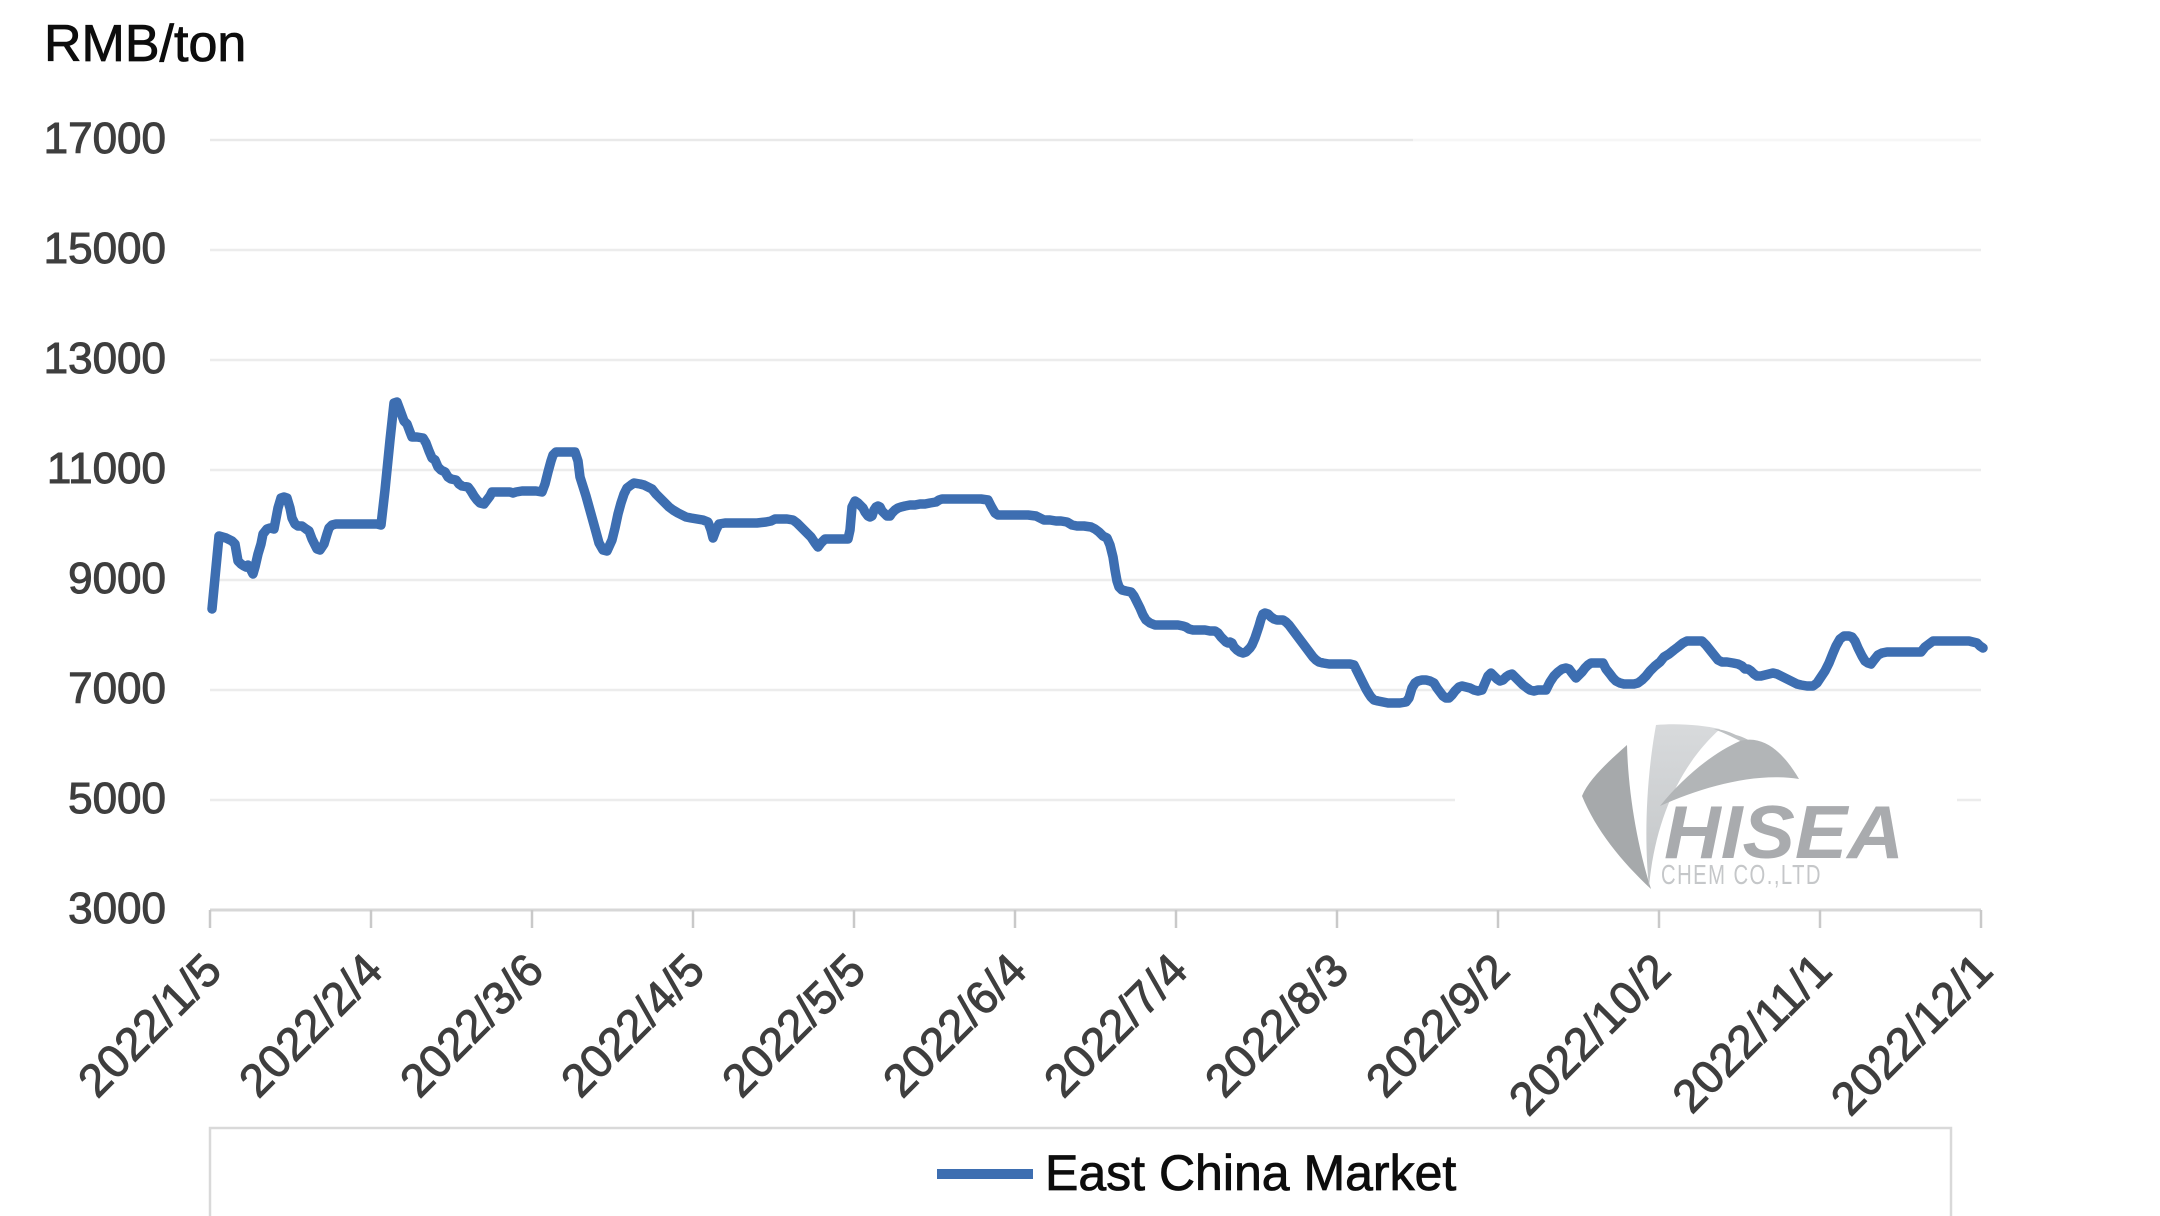 Image resolution: width=2160 pixels, height=1216 pixels. I want to click on svg-text: HISEA, so click(1784, 832).